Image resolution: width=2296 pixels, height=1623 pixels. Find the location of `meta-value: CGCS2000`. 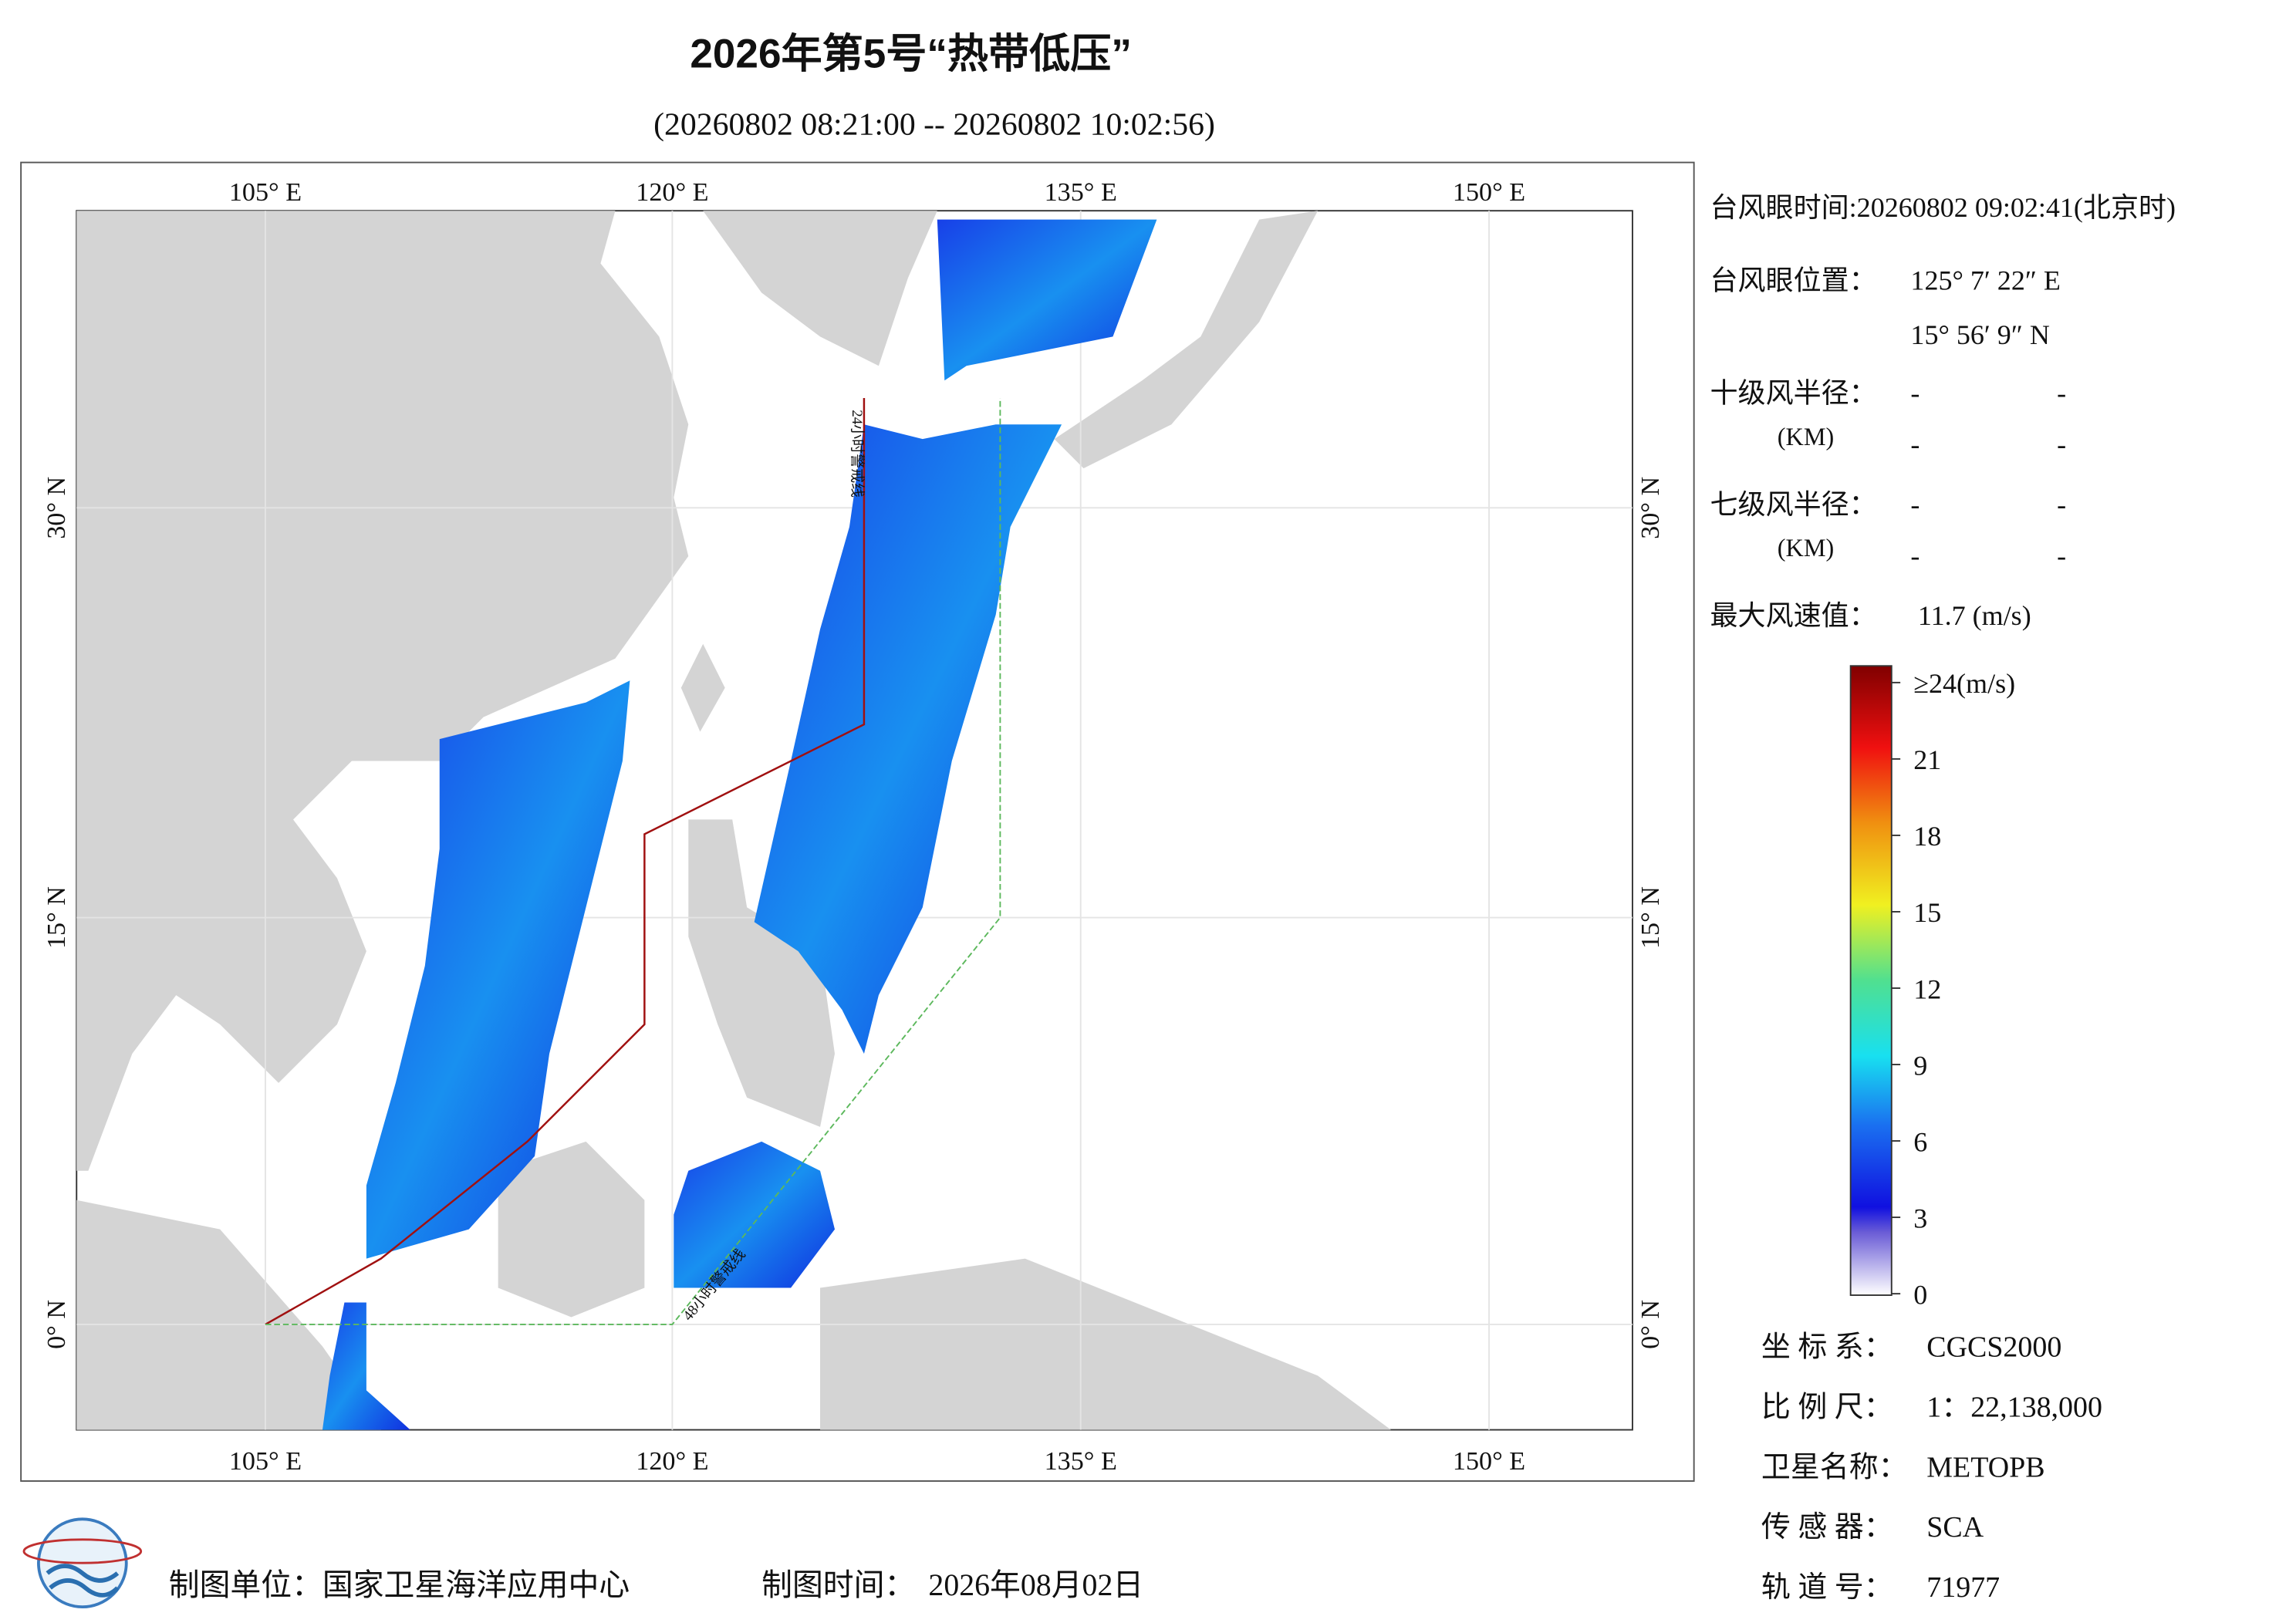

meta-value: CGCS2000 is located at coordinates (1993, 1347).